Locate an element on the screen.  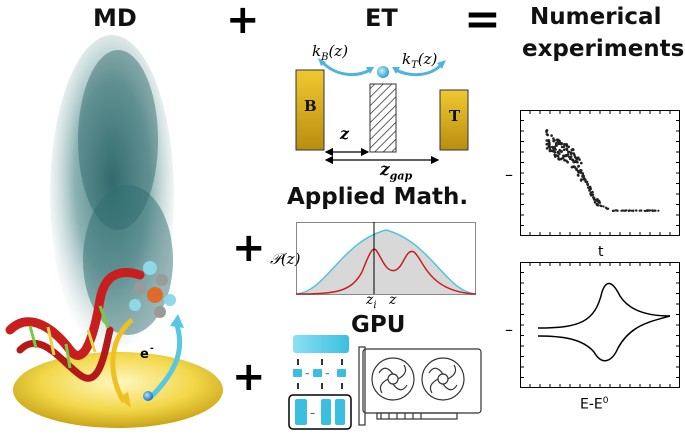
cv-lower-branch is located at coordinates (604, 338).